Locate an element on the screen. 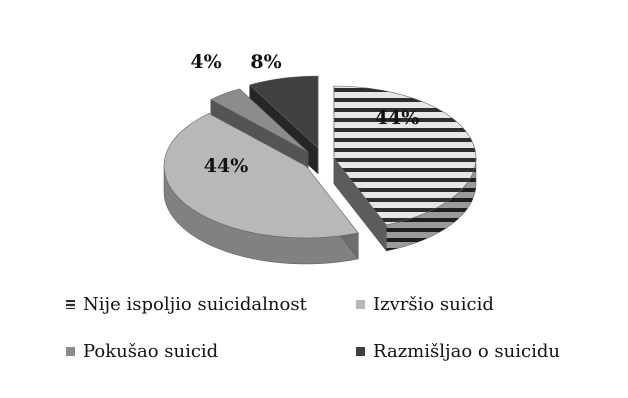 This screenshot has width=628, height=398. pie-slice-izvrsio-suicid is located at coordinates (261, 189).